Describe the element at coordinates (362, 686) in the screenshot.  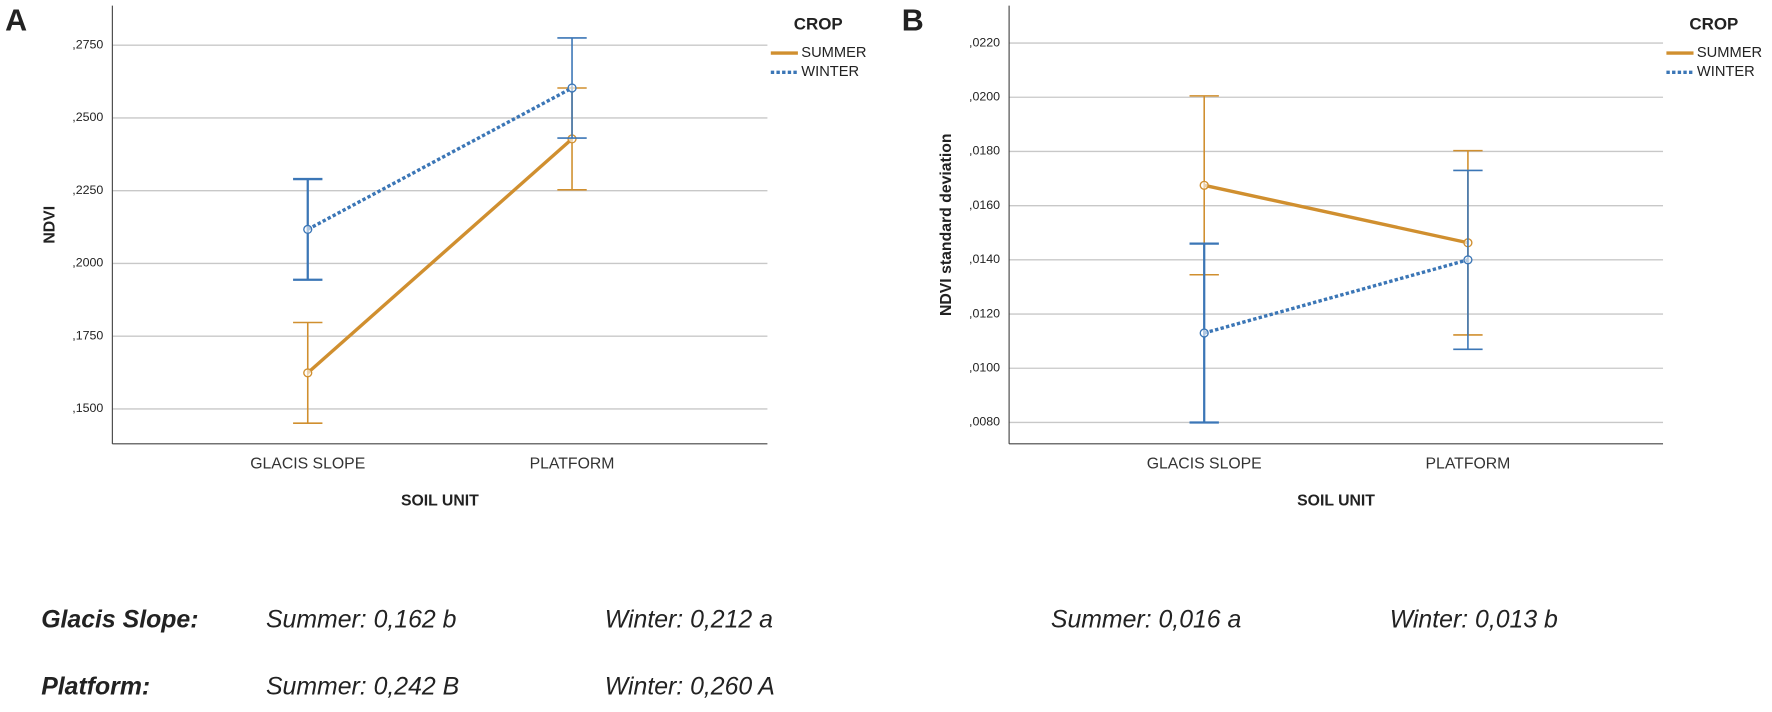
I see `row-item: Summer: 0,242 B` at that location.